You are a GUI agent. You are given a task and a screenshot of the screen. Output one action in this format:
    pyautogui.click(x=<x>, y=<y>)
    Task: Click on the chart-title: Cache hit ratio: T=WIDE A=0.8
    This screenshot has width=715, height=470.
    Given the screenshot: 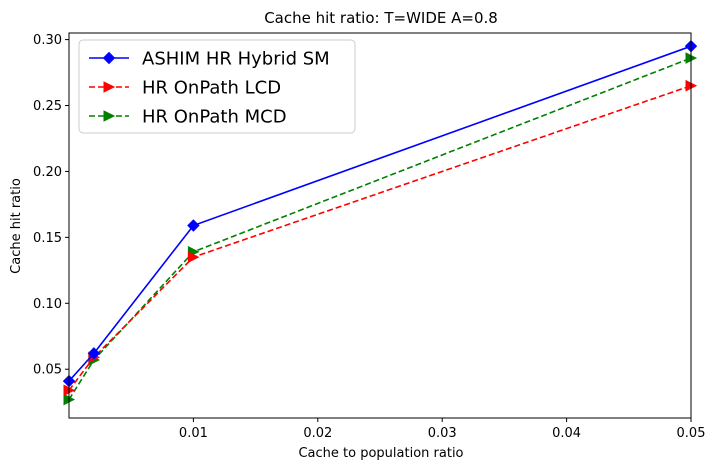 What is the action you would take?
    pyautogui.click(x=381, y=18)
    